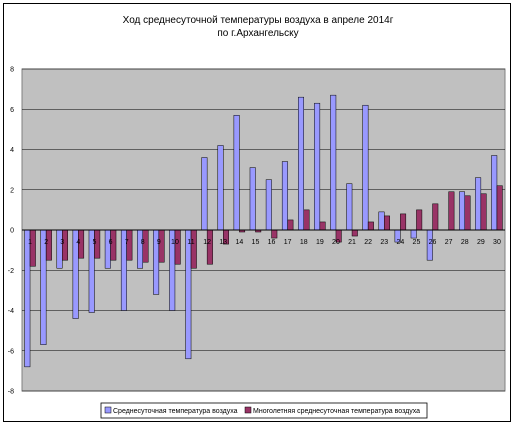  What do you see at coordinates (449, 242) in the screenshot?
I see `x-tick-label: 27` at bounding box center [449, 242].